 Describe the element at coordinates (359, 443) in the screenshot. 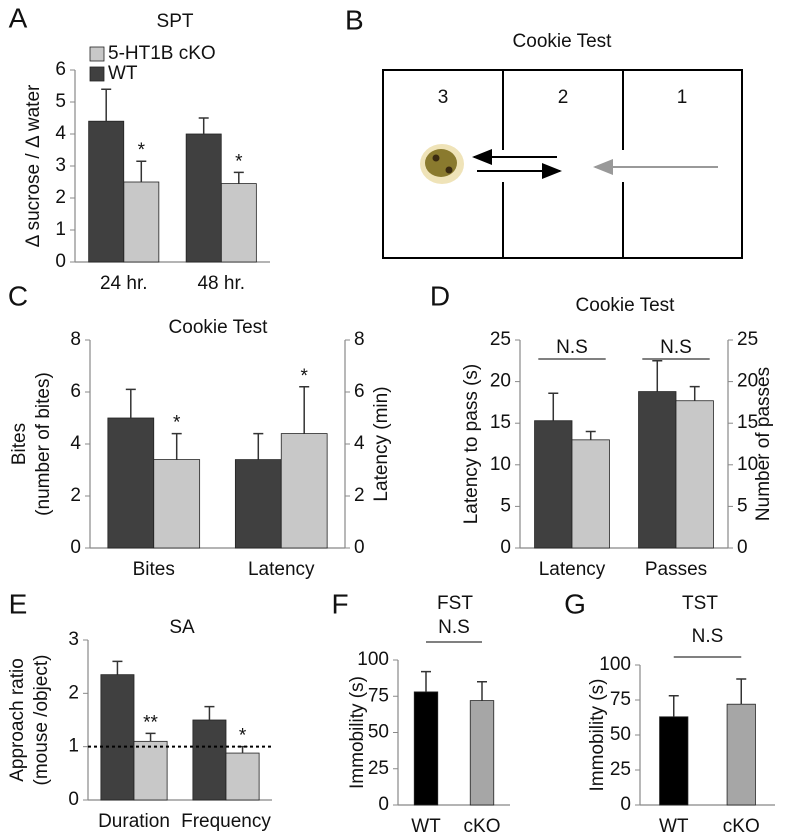

I see `y2-tick-label: 4` at that location.